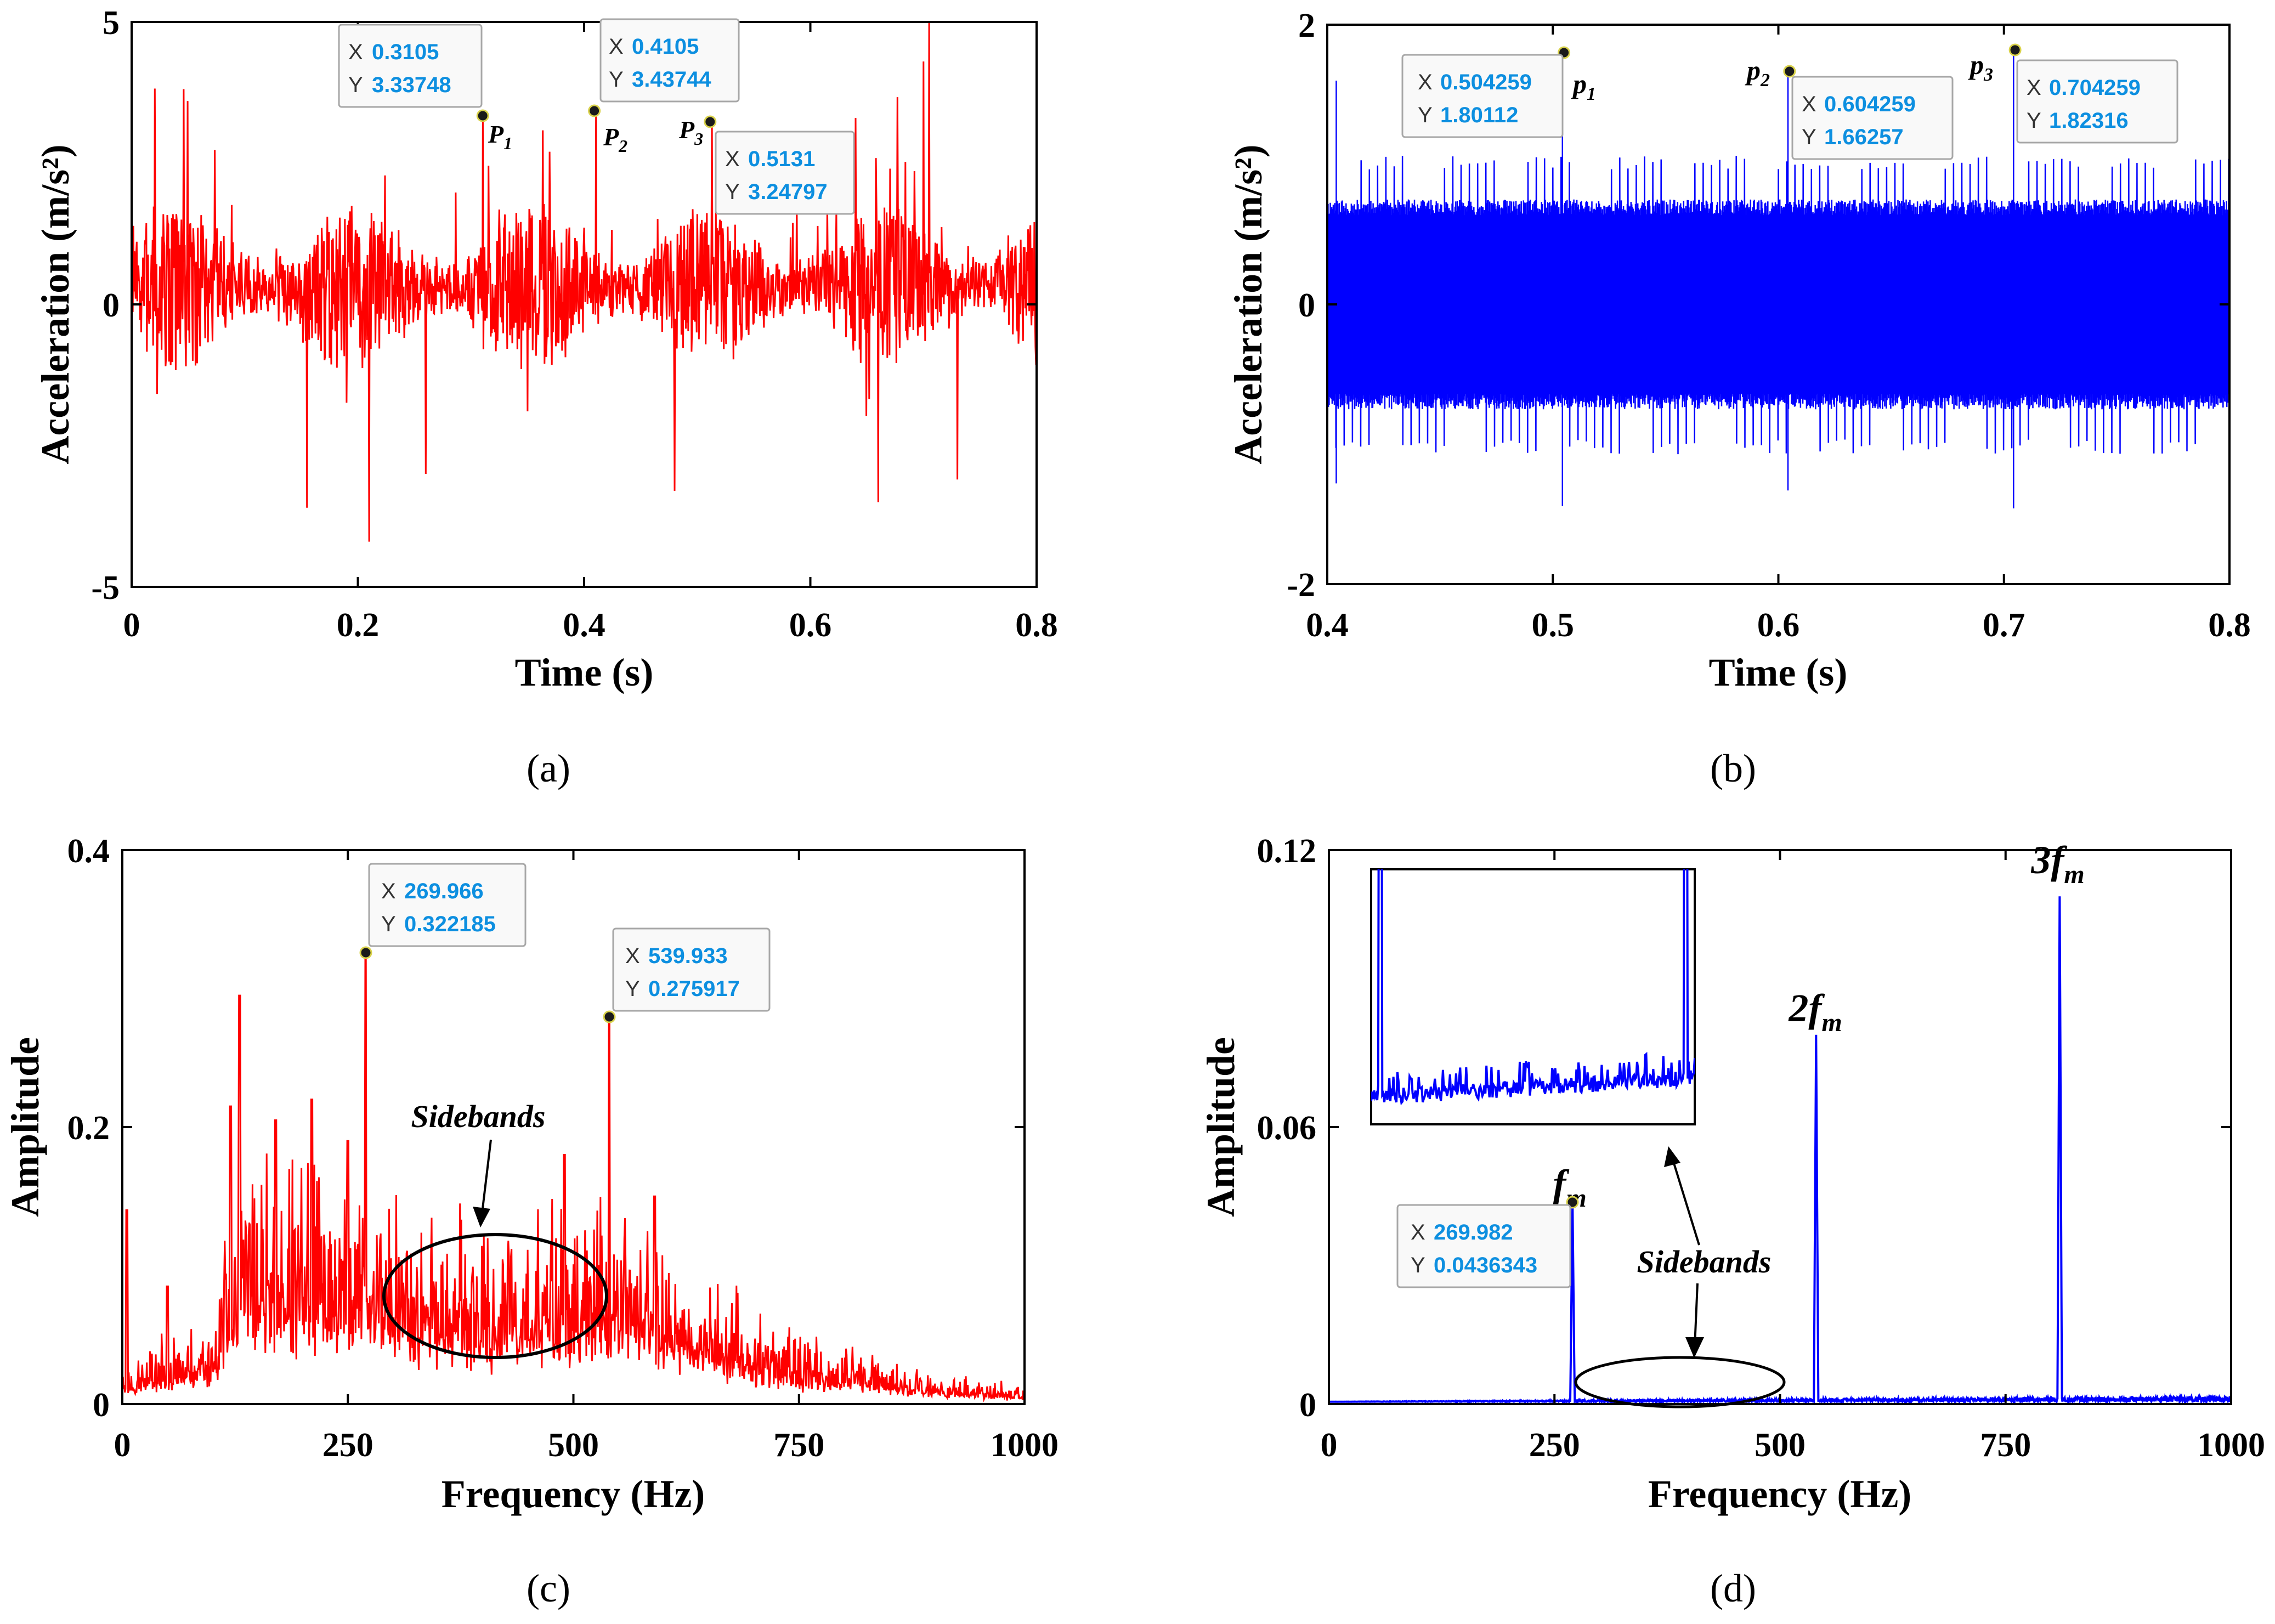  I want to click on panel-d-sublabel: (d), so click(1733, 1588).